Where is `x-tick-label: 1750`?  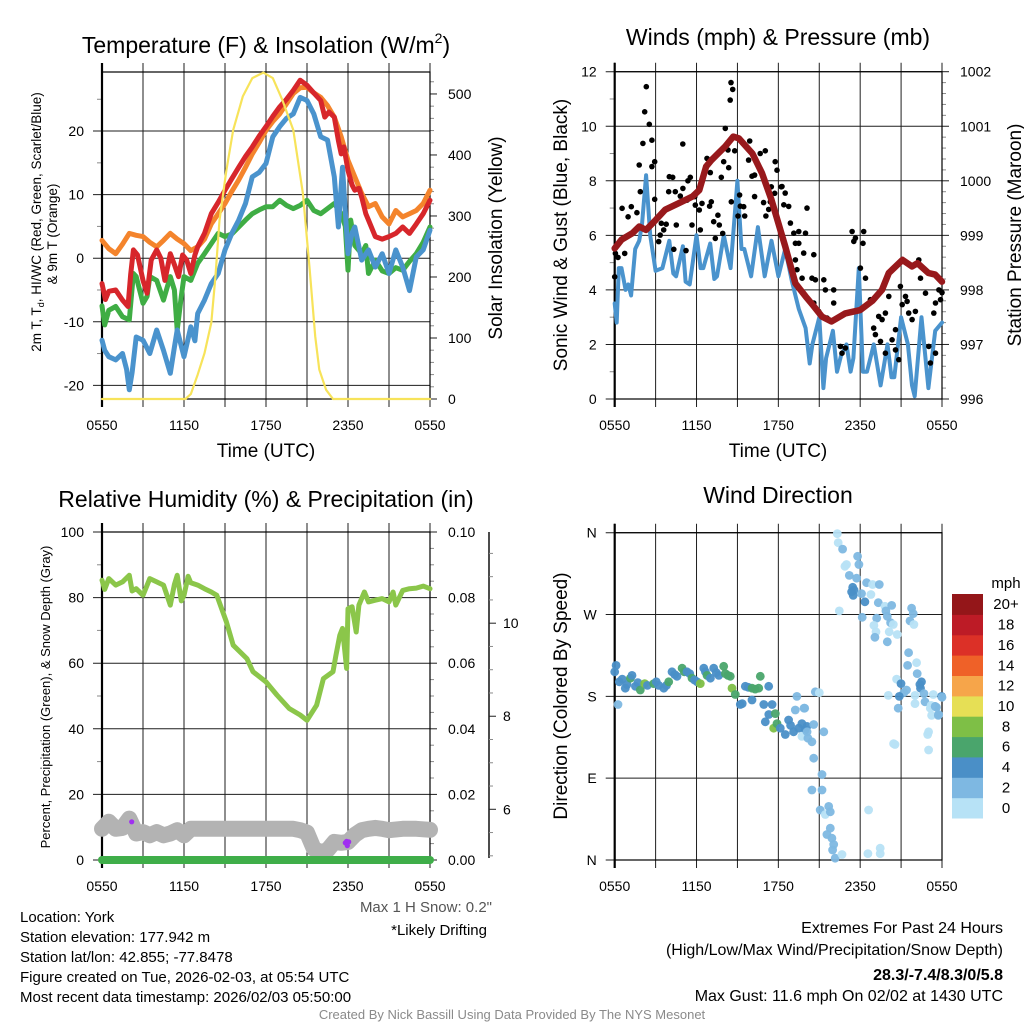 x-tick-label: 1750 is located at coordinates (778, 886).